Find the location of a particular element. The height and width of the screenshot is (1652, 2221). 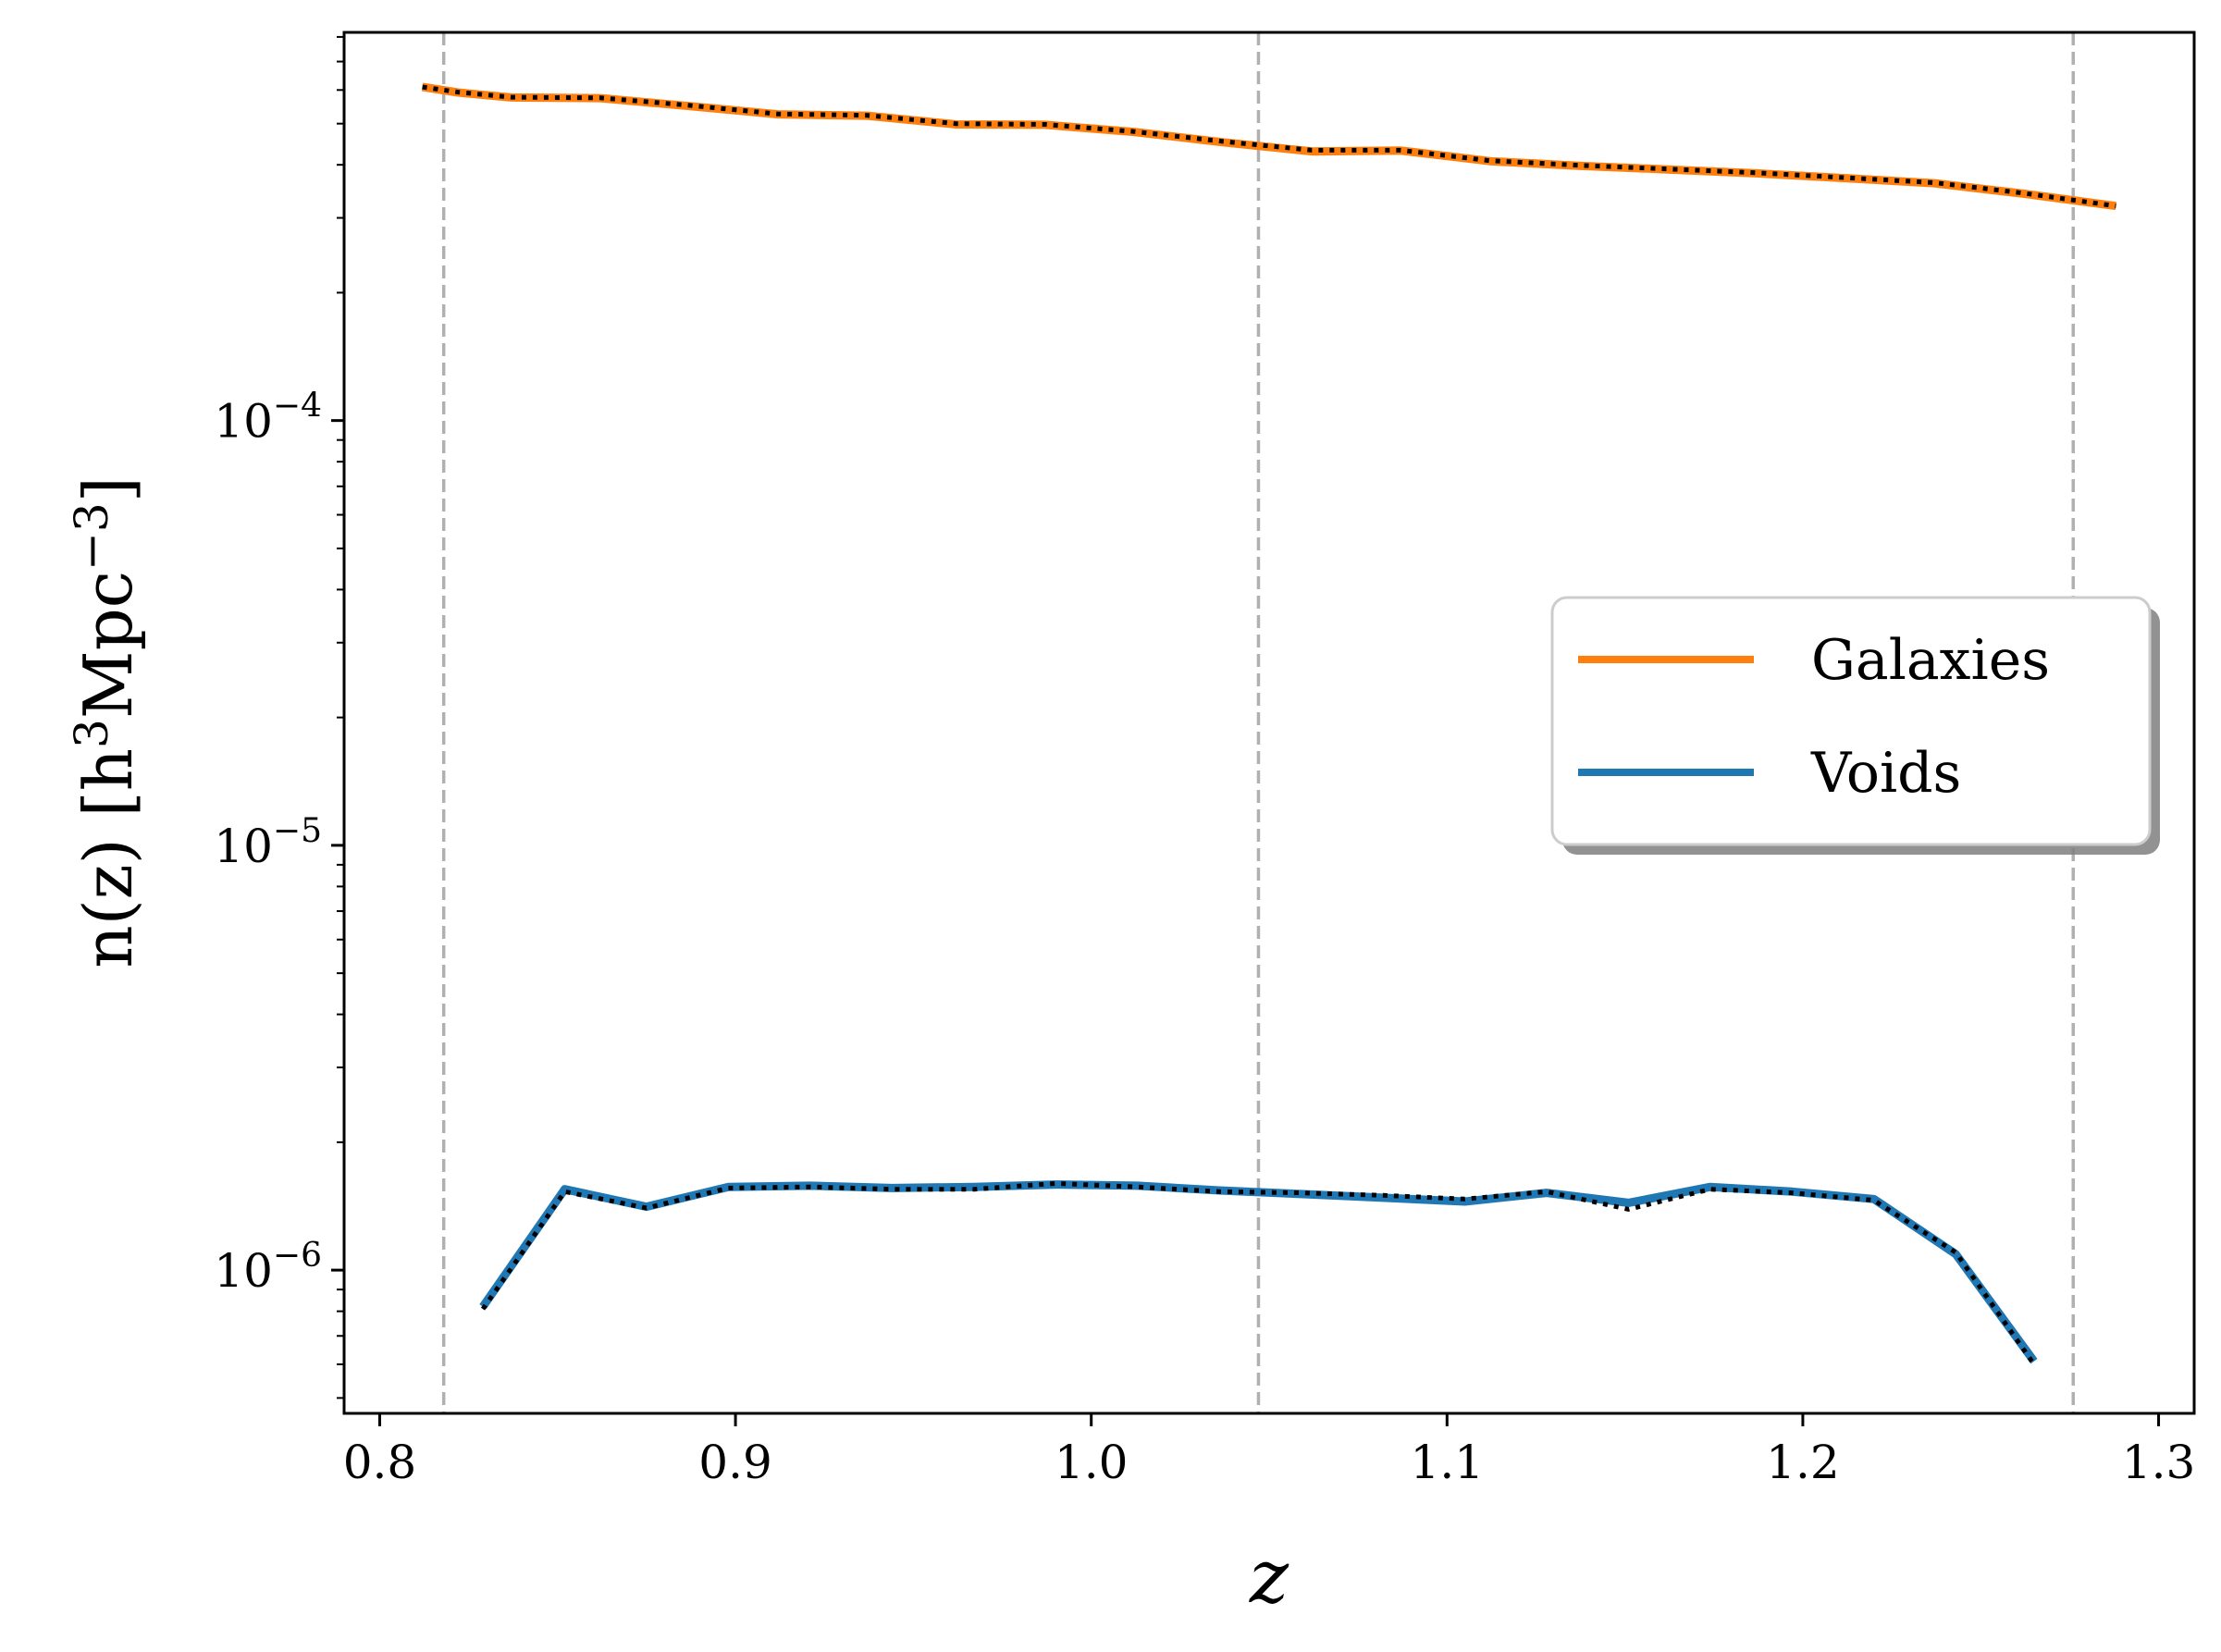

legend: Galaxies Voids is located at coordinates (1855, 725).